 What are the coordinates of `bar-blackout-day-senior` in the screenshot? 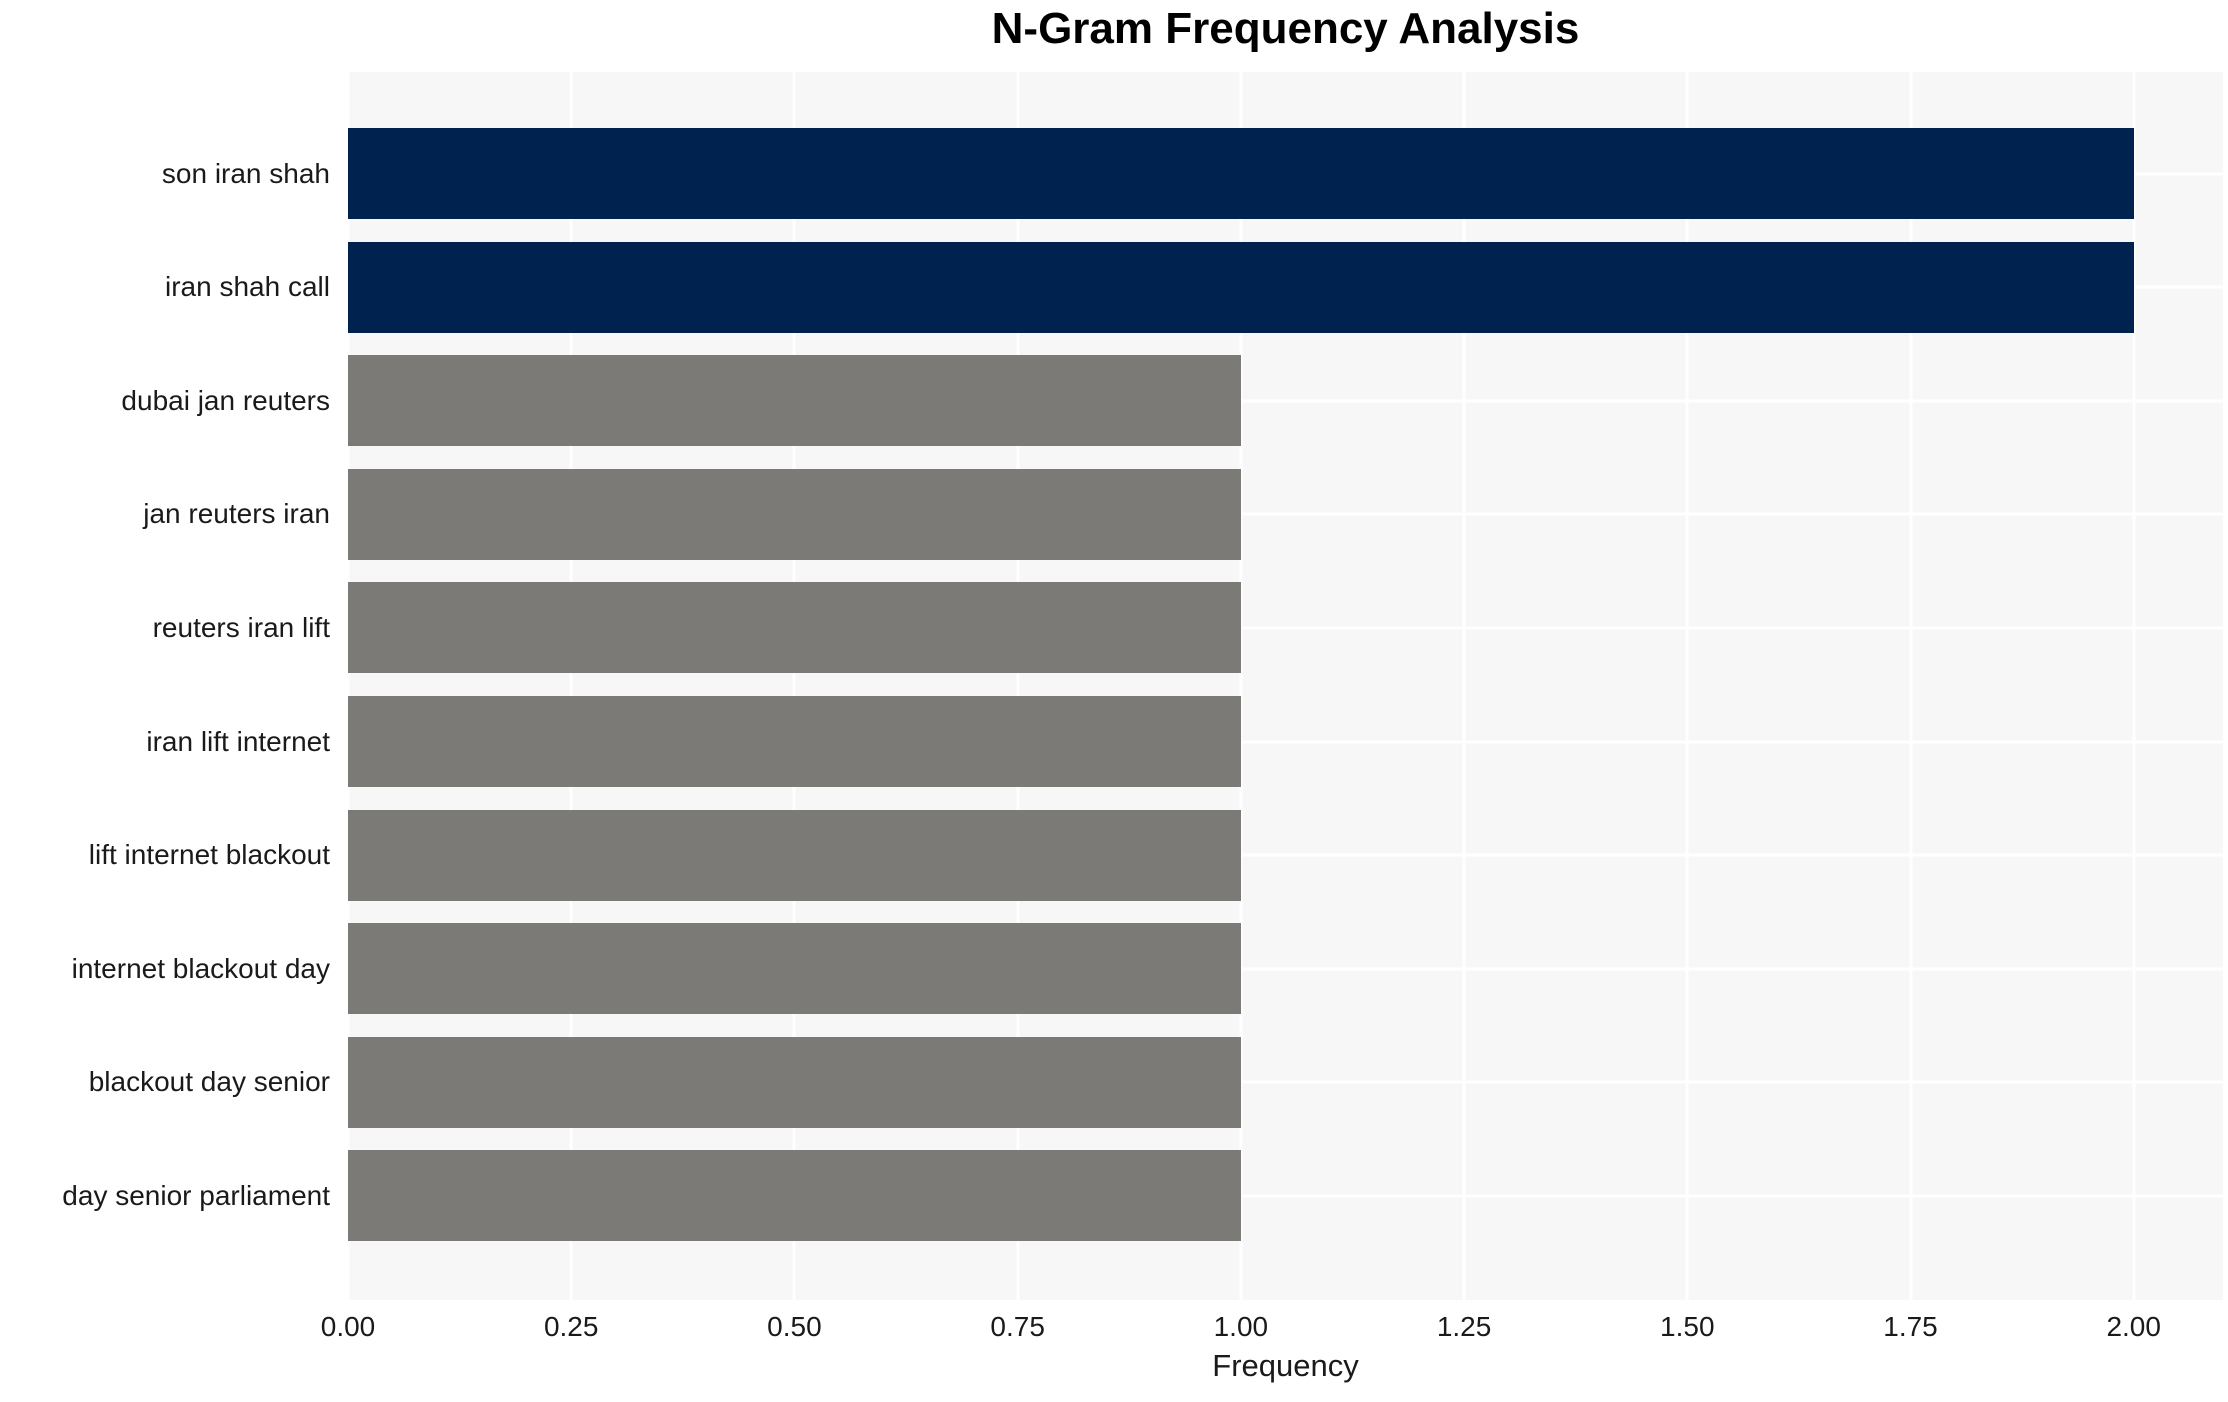 It's located at (794, 1082).